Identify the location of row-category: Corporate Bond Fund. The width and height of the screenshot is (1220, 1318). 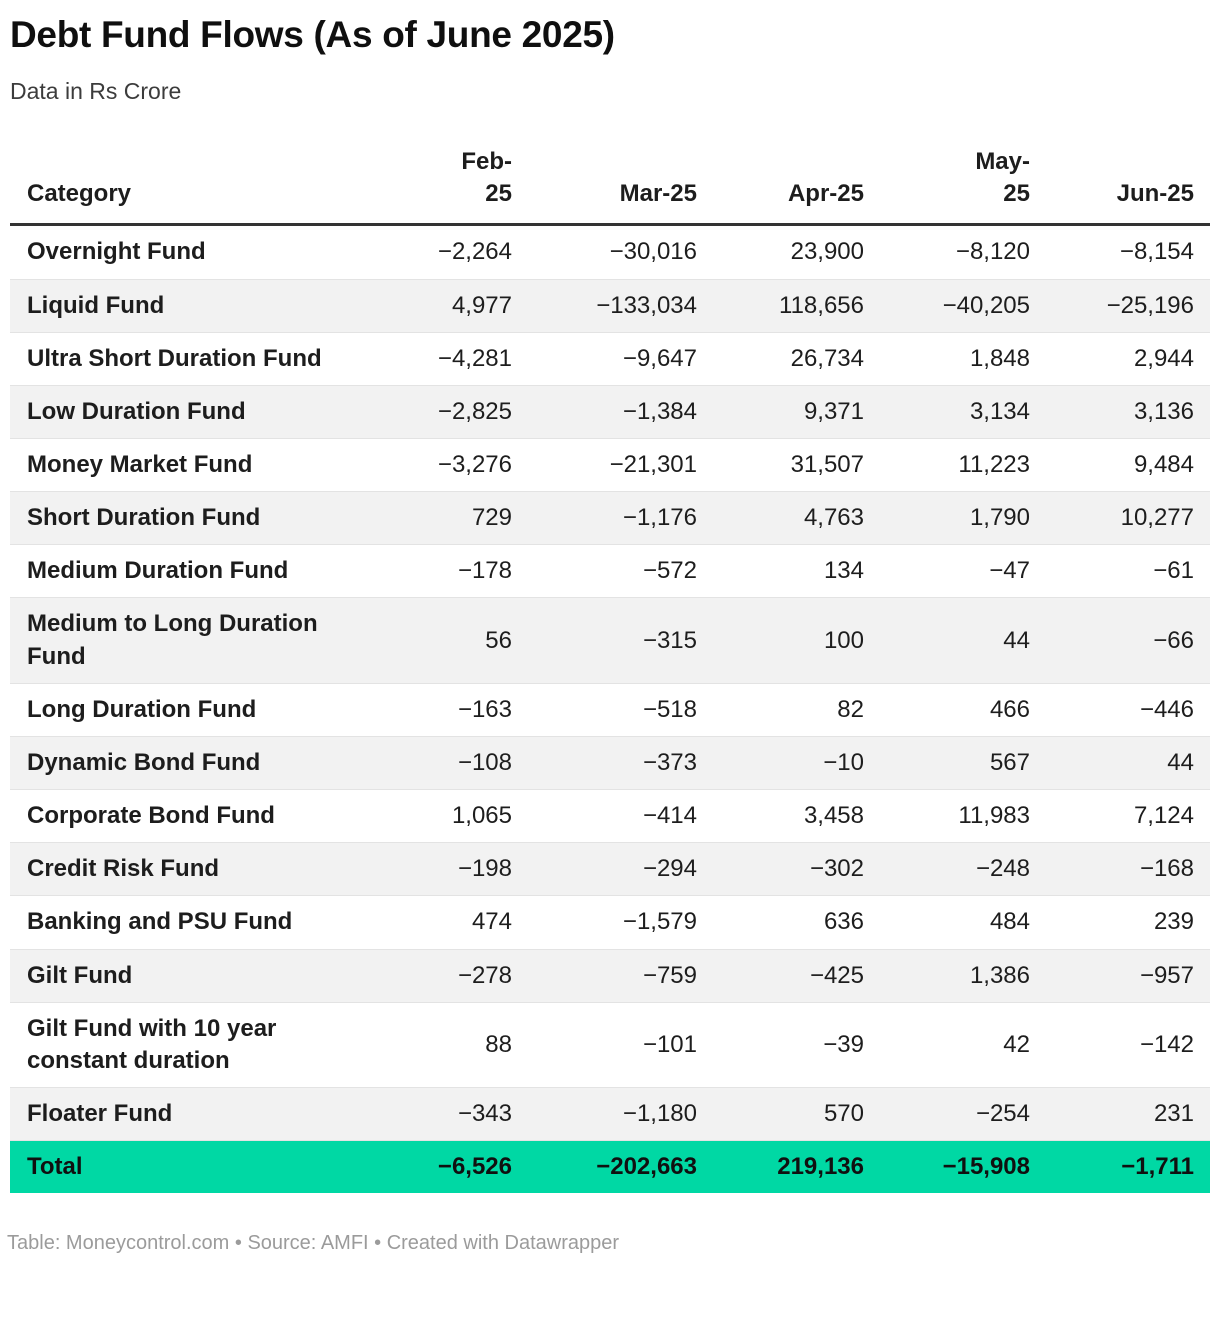
(151, 816).